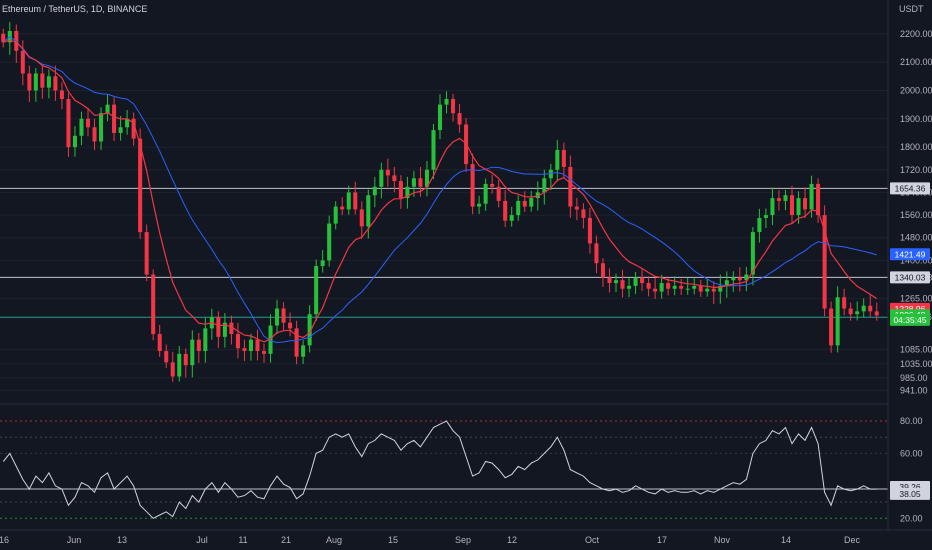 Image resolution: width=932 pixels, height=550 pixels. What do you see at coordinates (916, 299) in the screenshot?
I see `price-tick-label-11: 1265.00` at bounding box center [916, 299].